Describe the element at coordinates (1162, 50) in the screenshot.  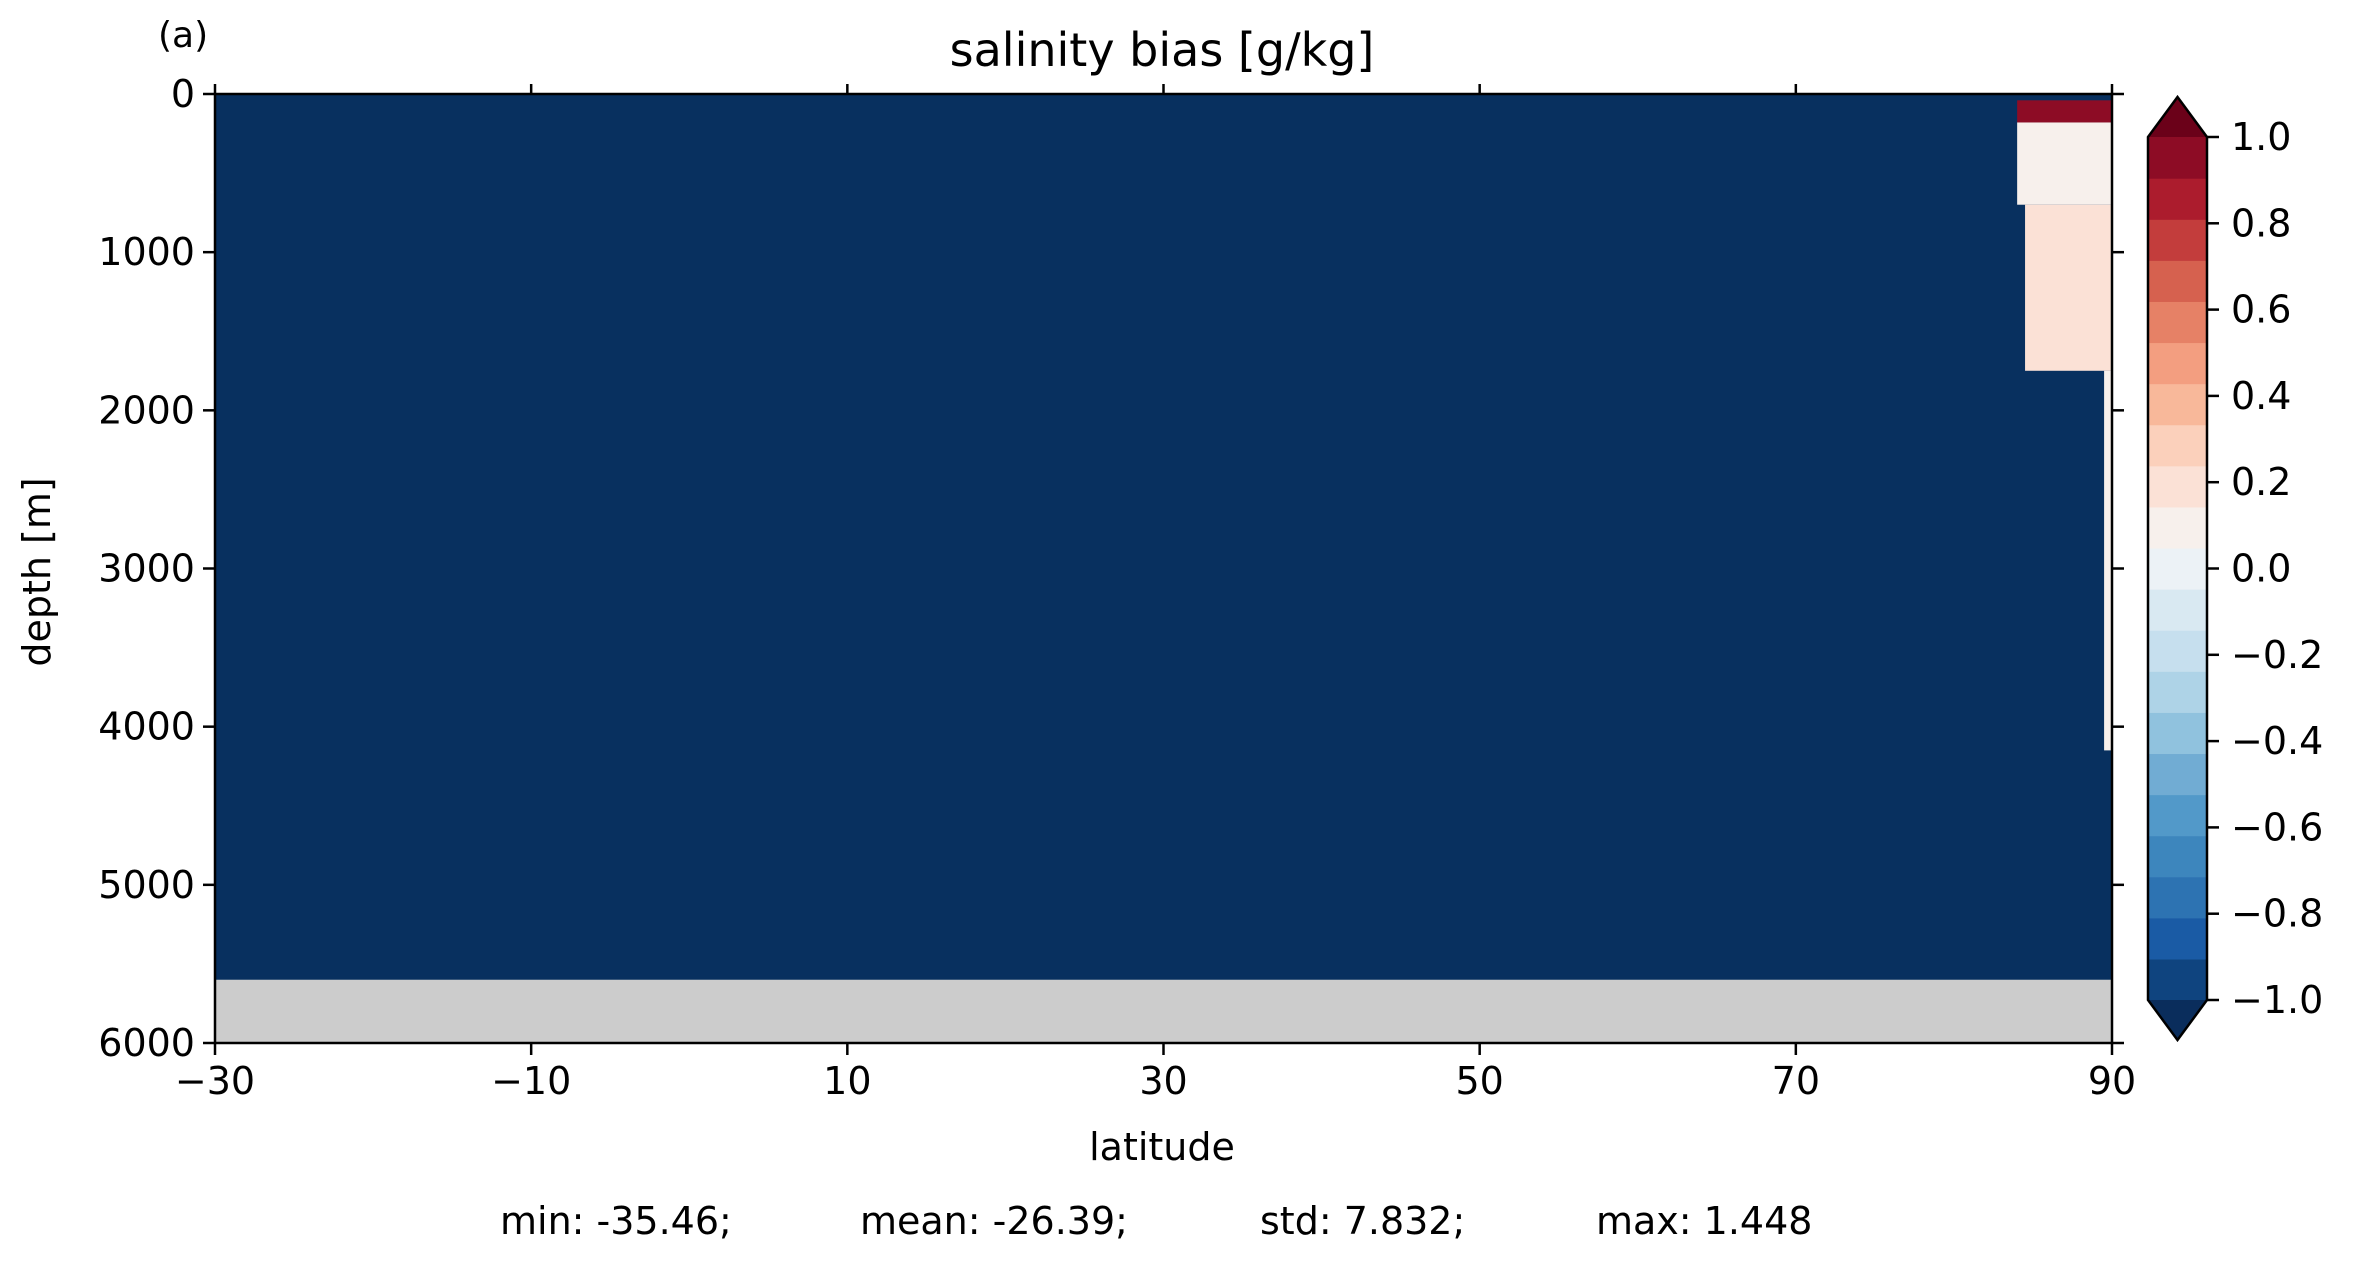
I see `chart-title: salinity bias [g/kg]` at that location.